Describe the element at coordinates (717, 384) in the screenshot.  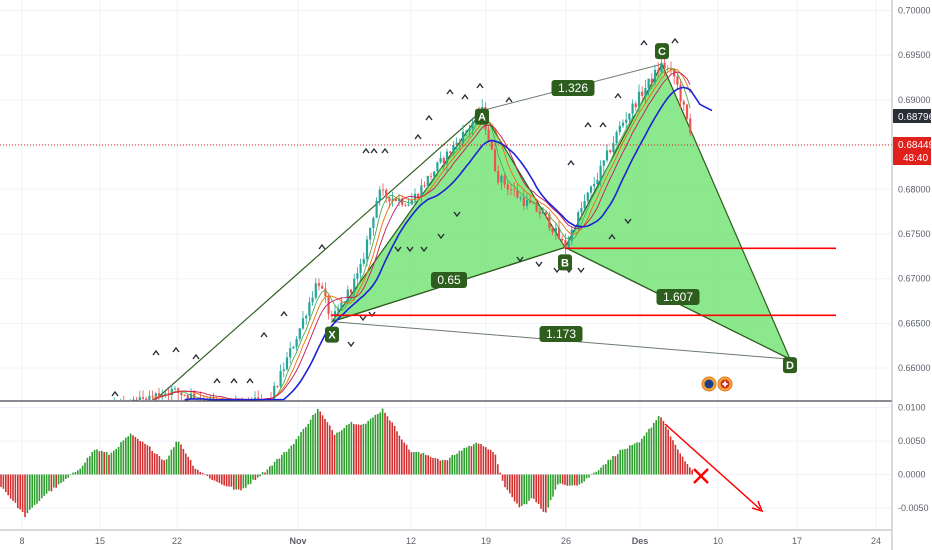
I see `event-icons` at that location.